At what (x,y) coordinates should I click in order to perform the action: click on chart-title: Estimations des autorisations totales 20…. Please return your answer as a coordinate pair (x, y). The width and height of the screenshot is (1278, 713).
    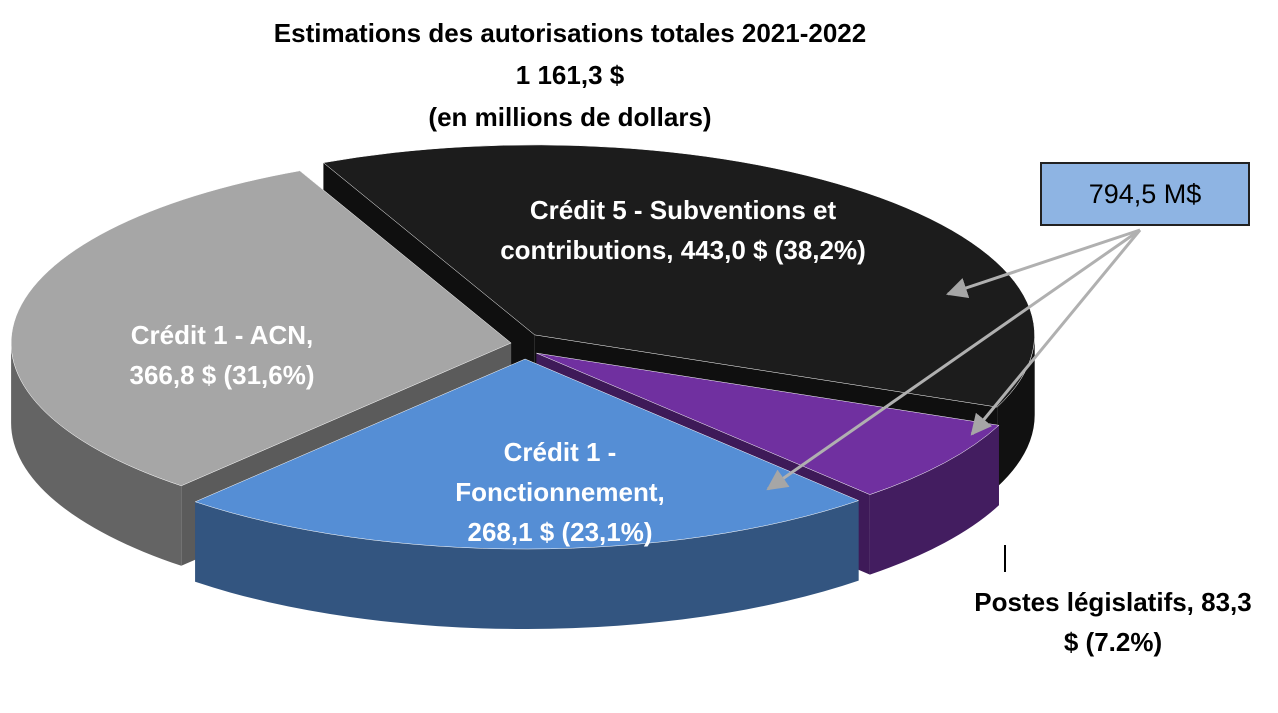
    Looking at the image, I should click on (570, 33).